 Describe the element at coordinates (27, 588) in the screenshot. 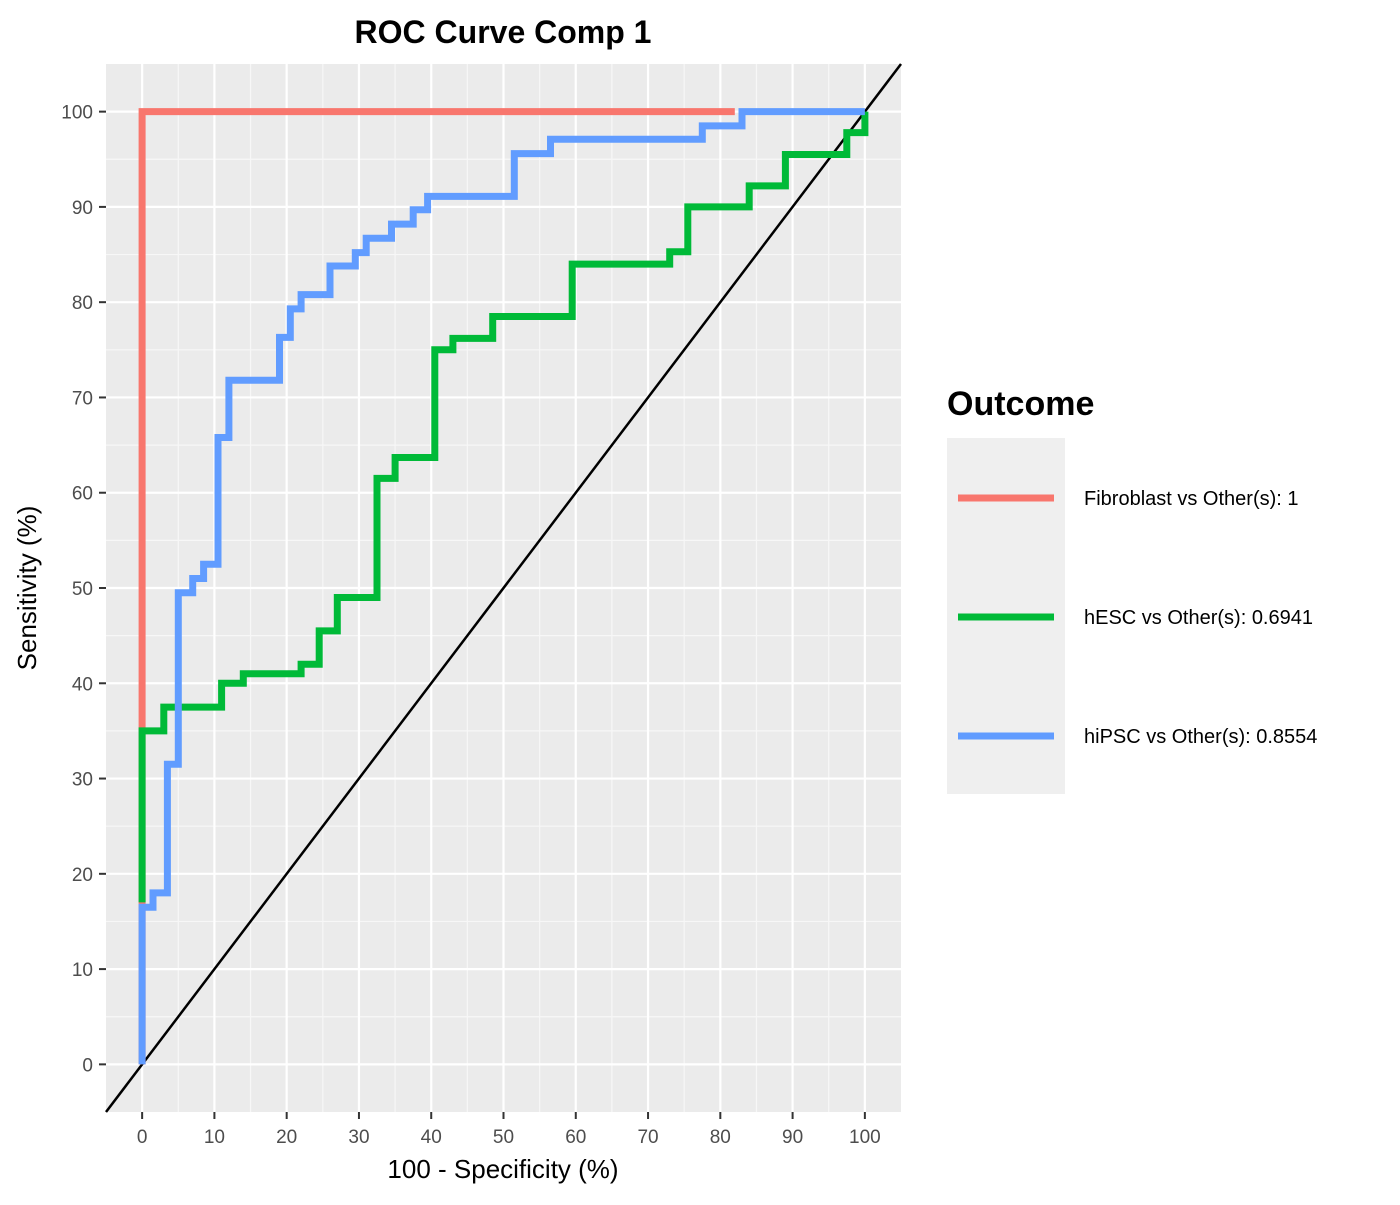

I see `y-axis-title: Sensitivity (%)` at that location.